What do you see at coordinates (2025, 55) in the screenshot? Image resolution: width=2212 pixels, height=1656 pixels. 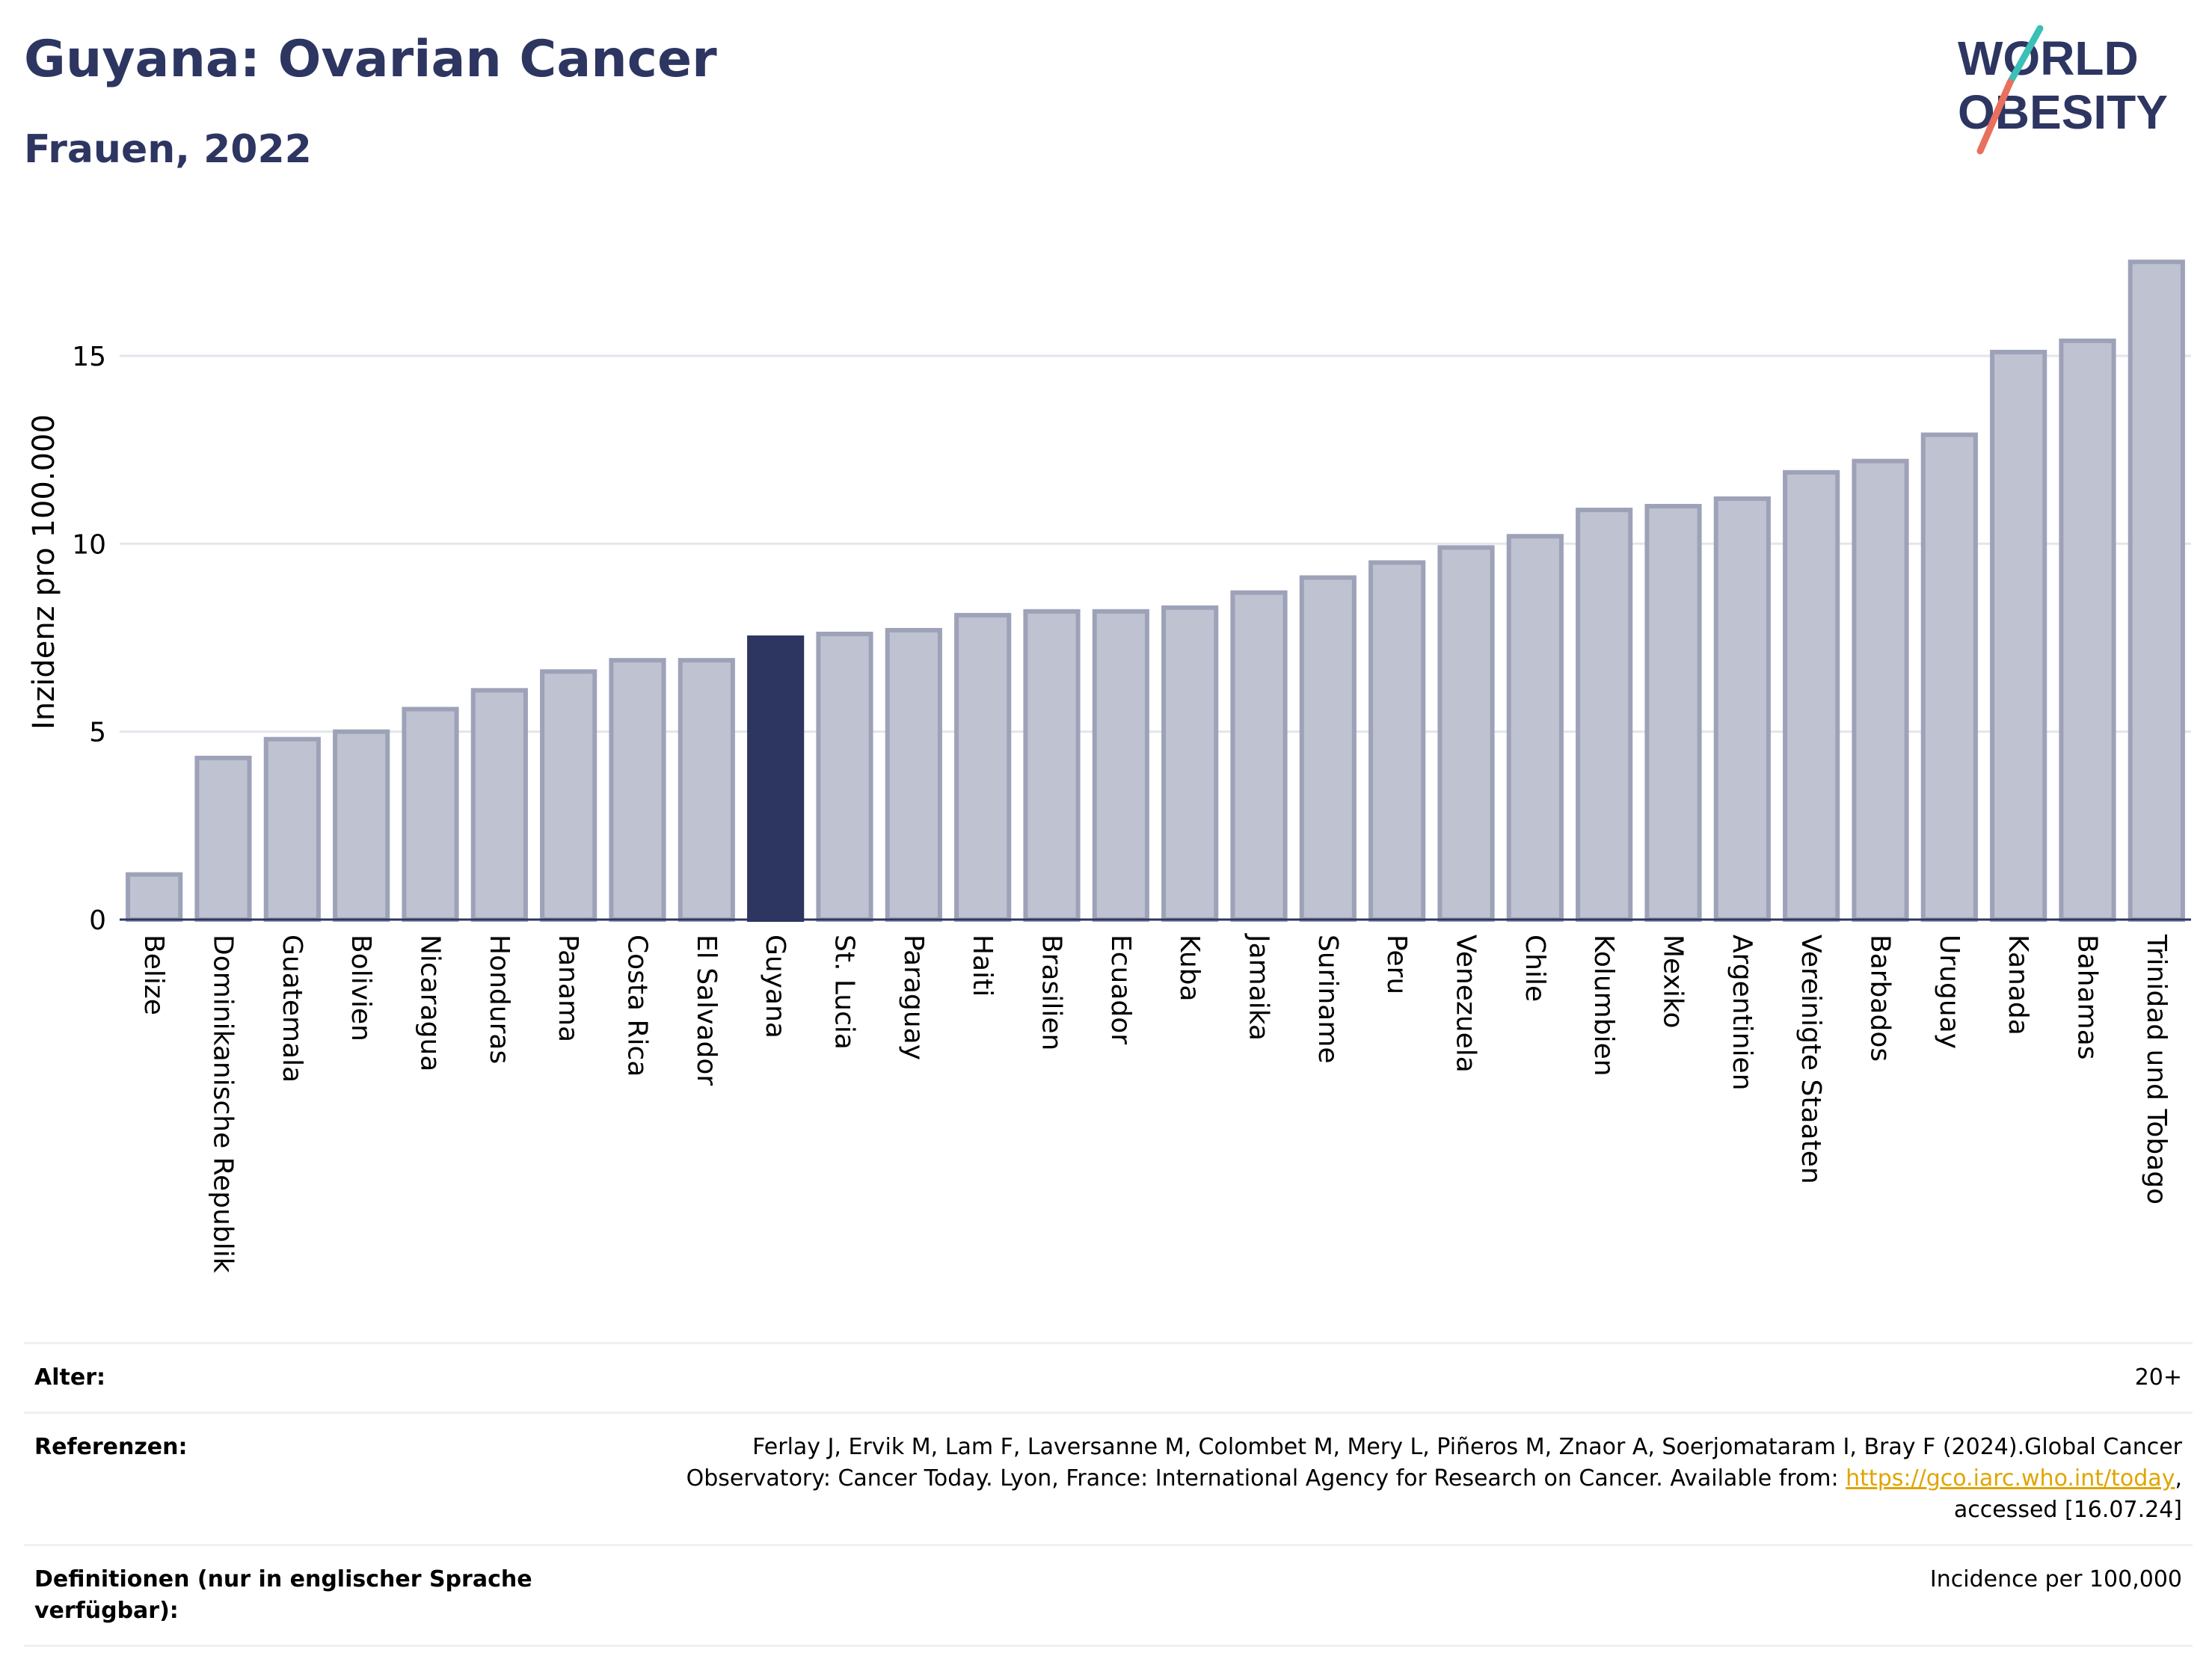 I see `logo-slash-top` at bounding box center [2025, 55].